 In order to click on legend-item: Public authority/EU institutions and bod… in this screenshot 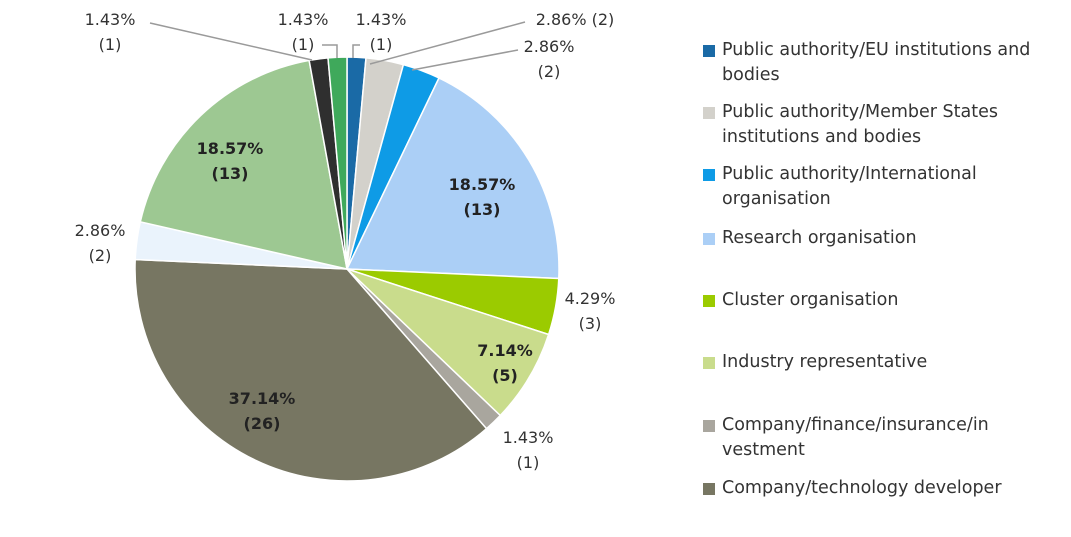, I will do `click(882, 63)`.